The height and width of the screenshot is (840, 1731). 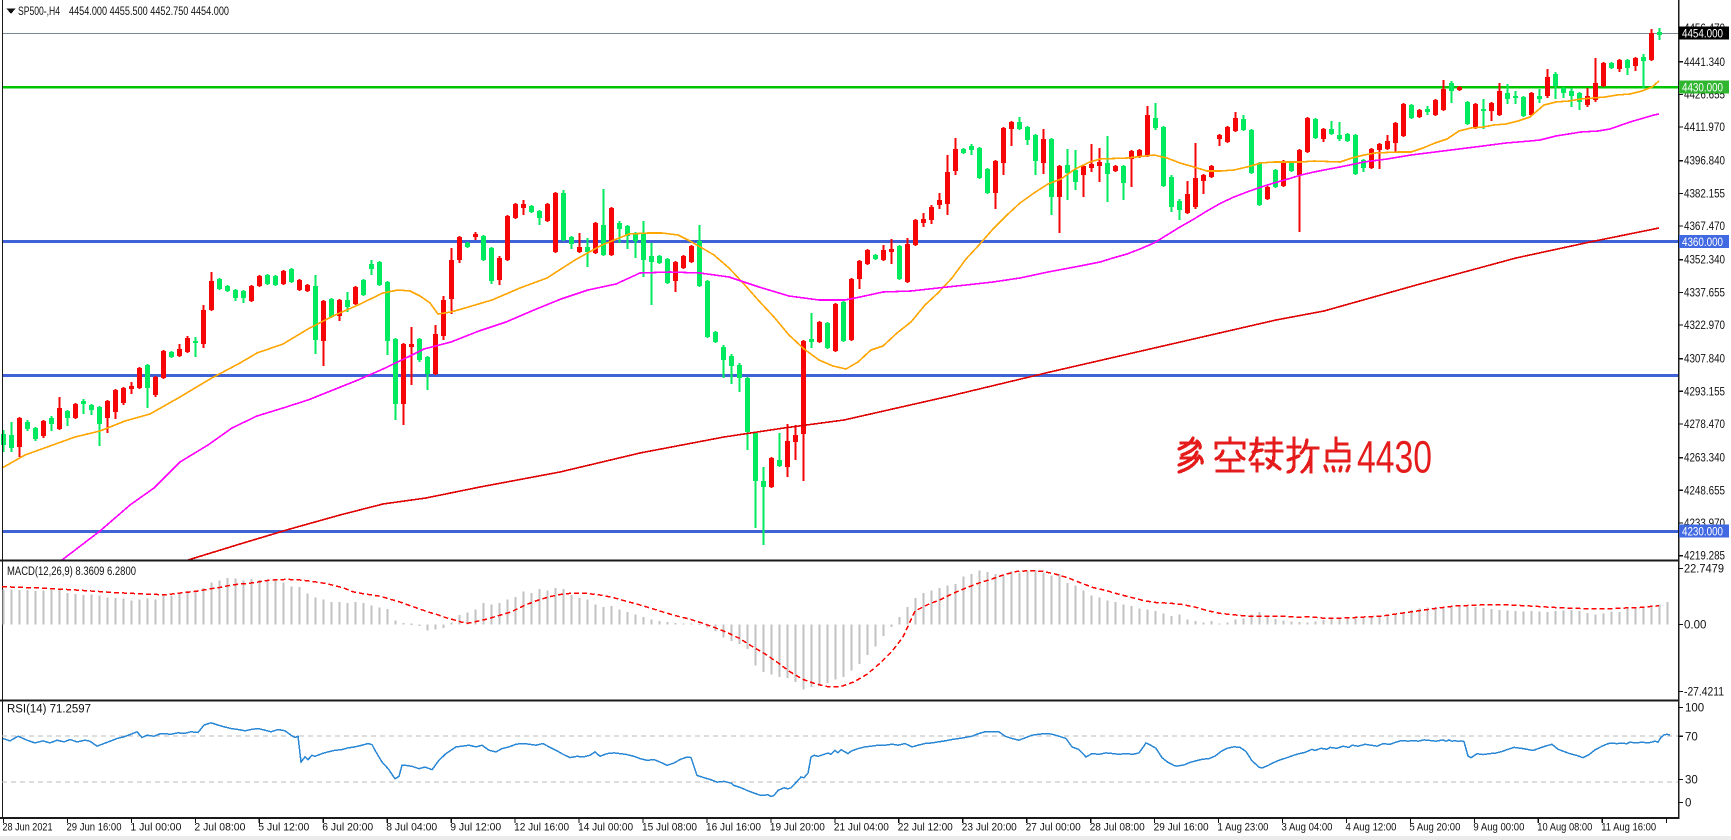 I want to click on svg-text: 4382.155, so click(x=1704, y=194).